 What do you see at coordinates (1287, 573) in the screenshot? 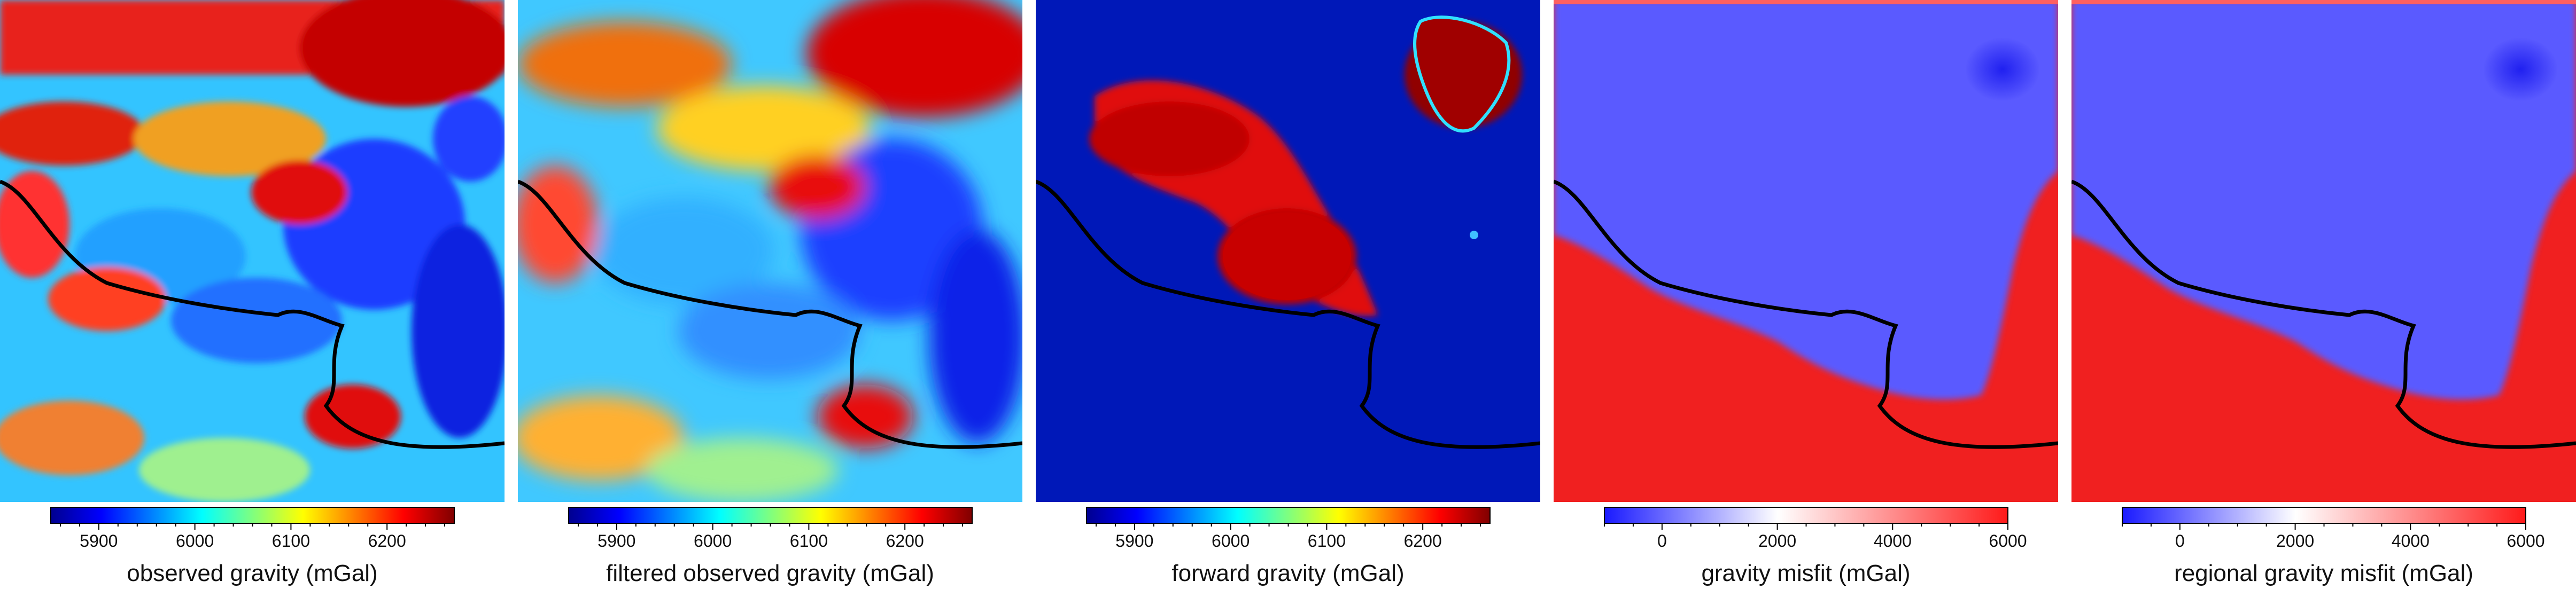
I see `colorbar-label: forward gravity (mGal)` at bounding box center [1287, 573].